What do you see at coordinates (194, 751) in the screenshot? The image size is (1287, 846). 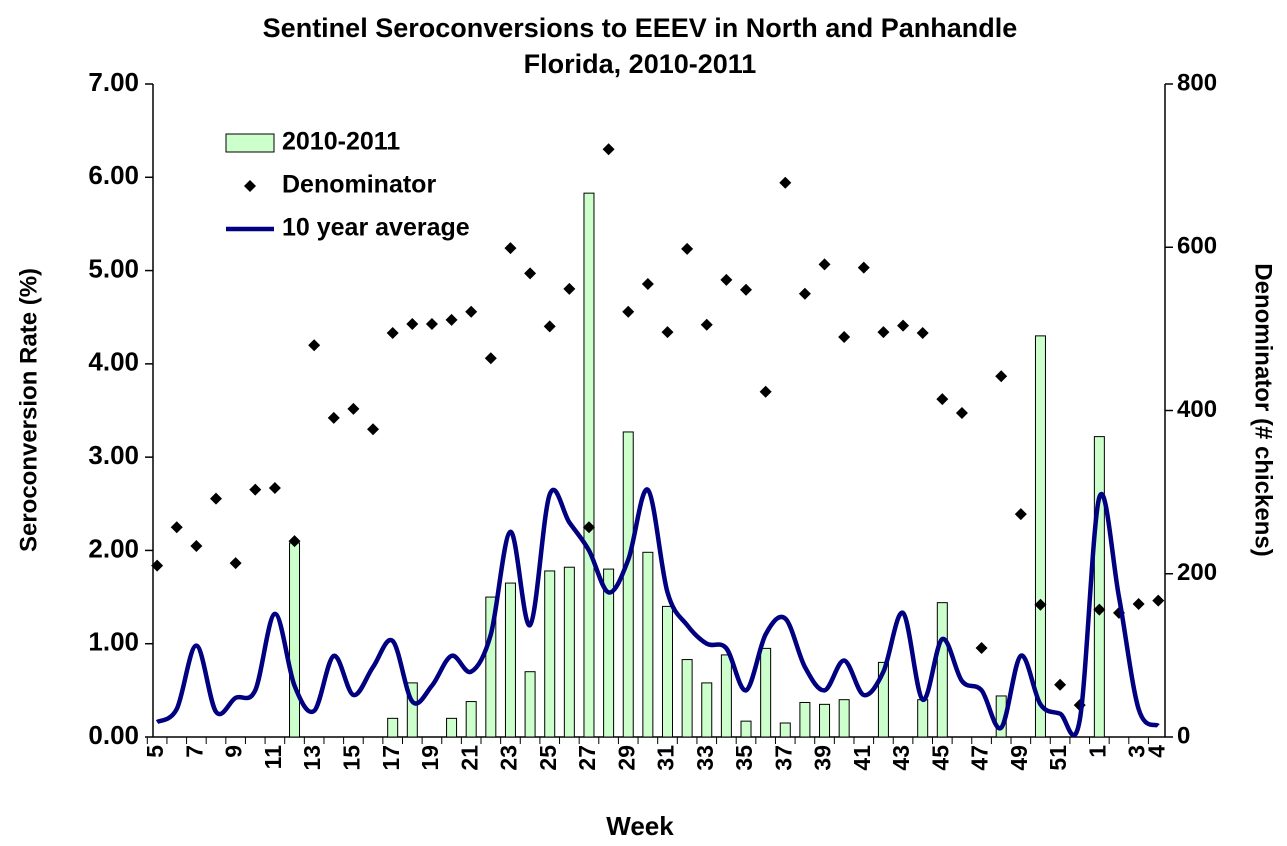 I see `x-tick-label: 7` at bounding box center [194, 751].